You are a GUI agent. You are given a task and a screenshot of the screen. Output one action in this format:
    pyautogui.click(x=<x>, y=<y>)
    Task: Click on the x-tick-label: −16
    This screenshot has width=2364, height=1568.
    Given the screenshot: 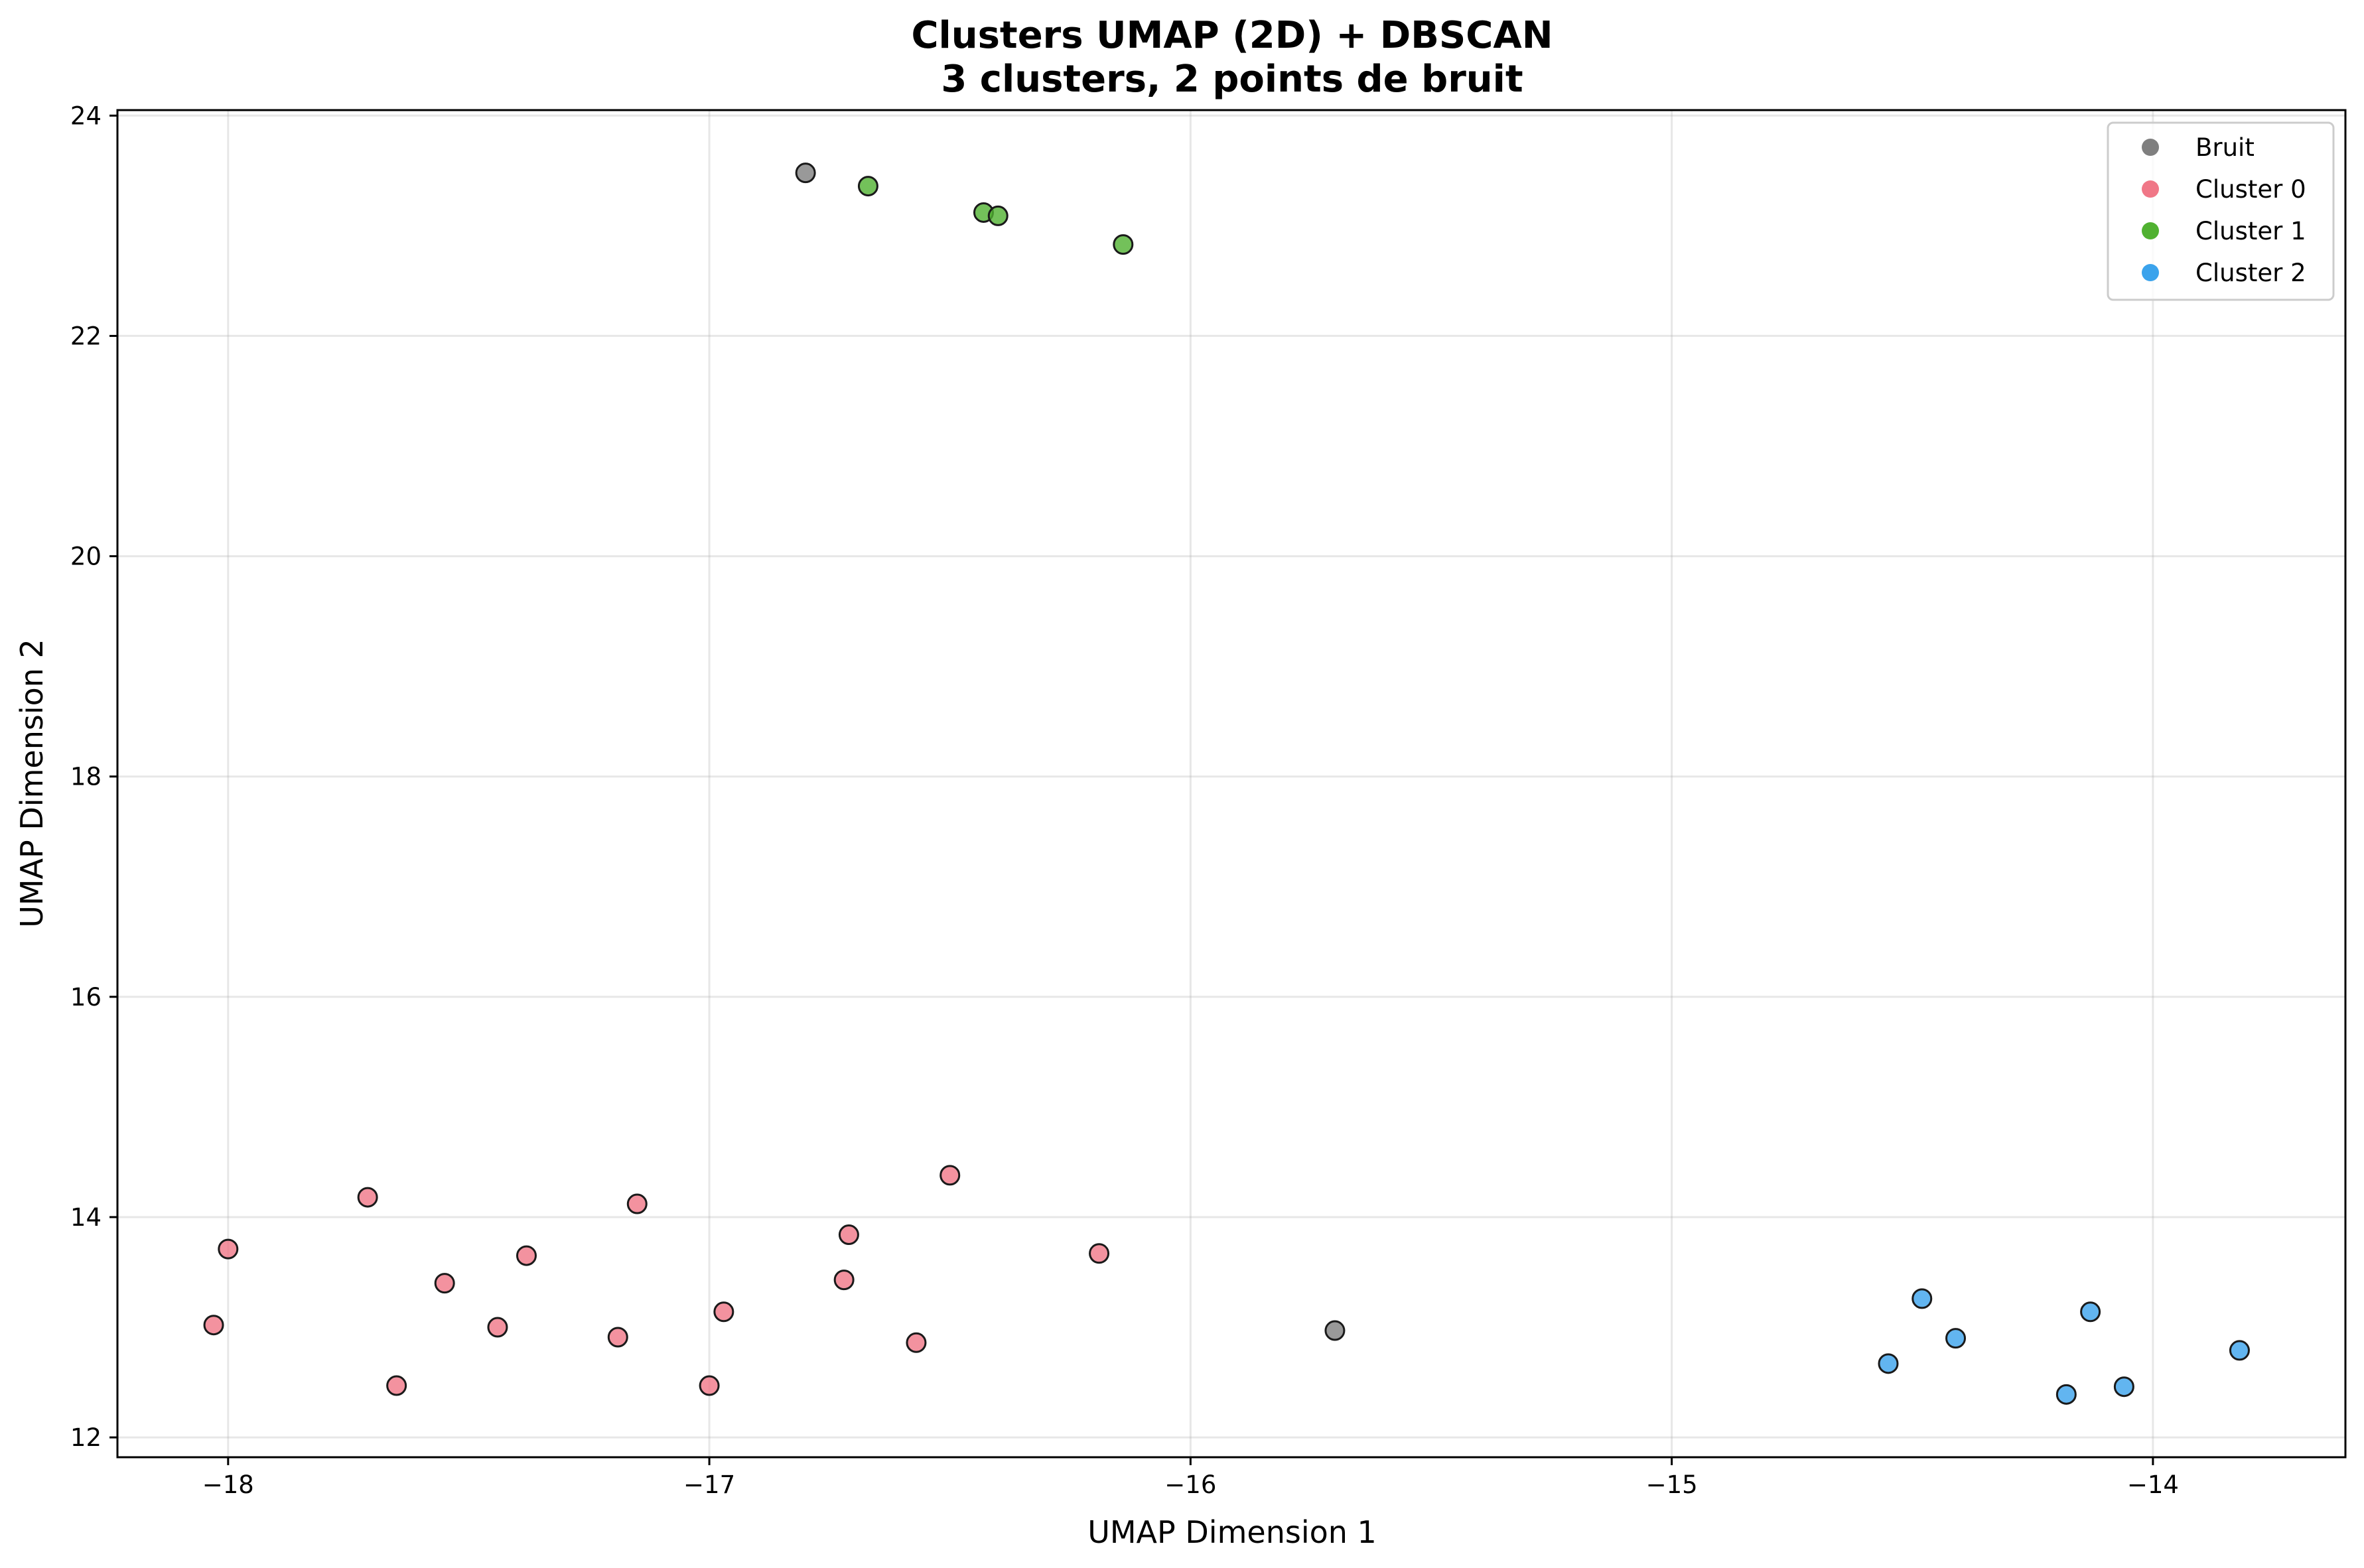 What is the action you would take?
    pyautogui.click(x=1190, y=1484)
    